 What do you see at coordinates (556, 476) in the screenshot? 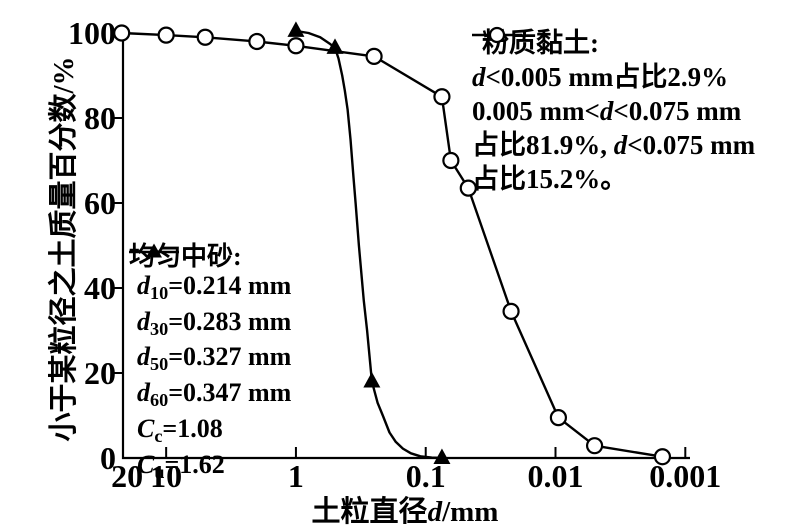
I see `x-tick-label: 0.01` at bounding box center [556, 476].